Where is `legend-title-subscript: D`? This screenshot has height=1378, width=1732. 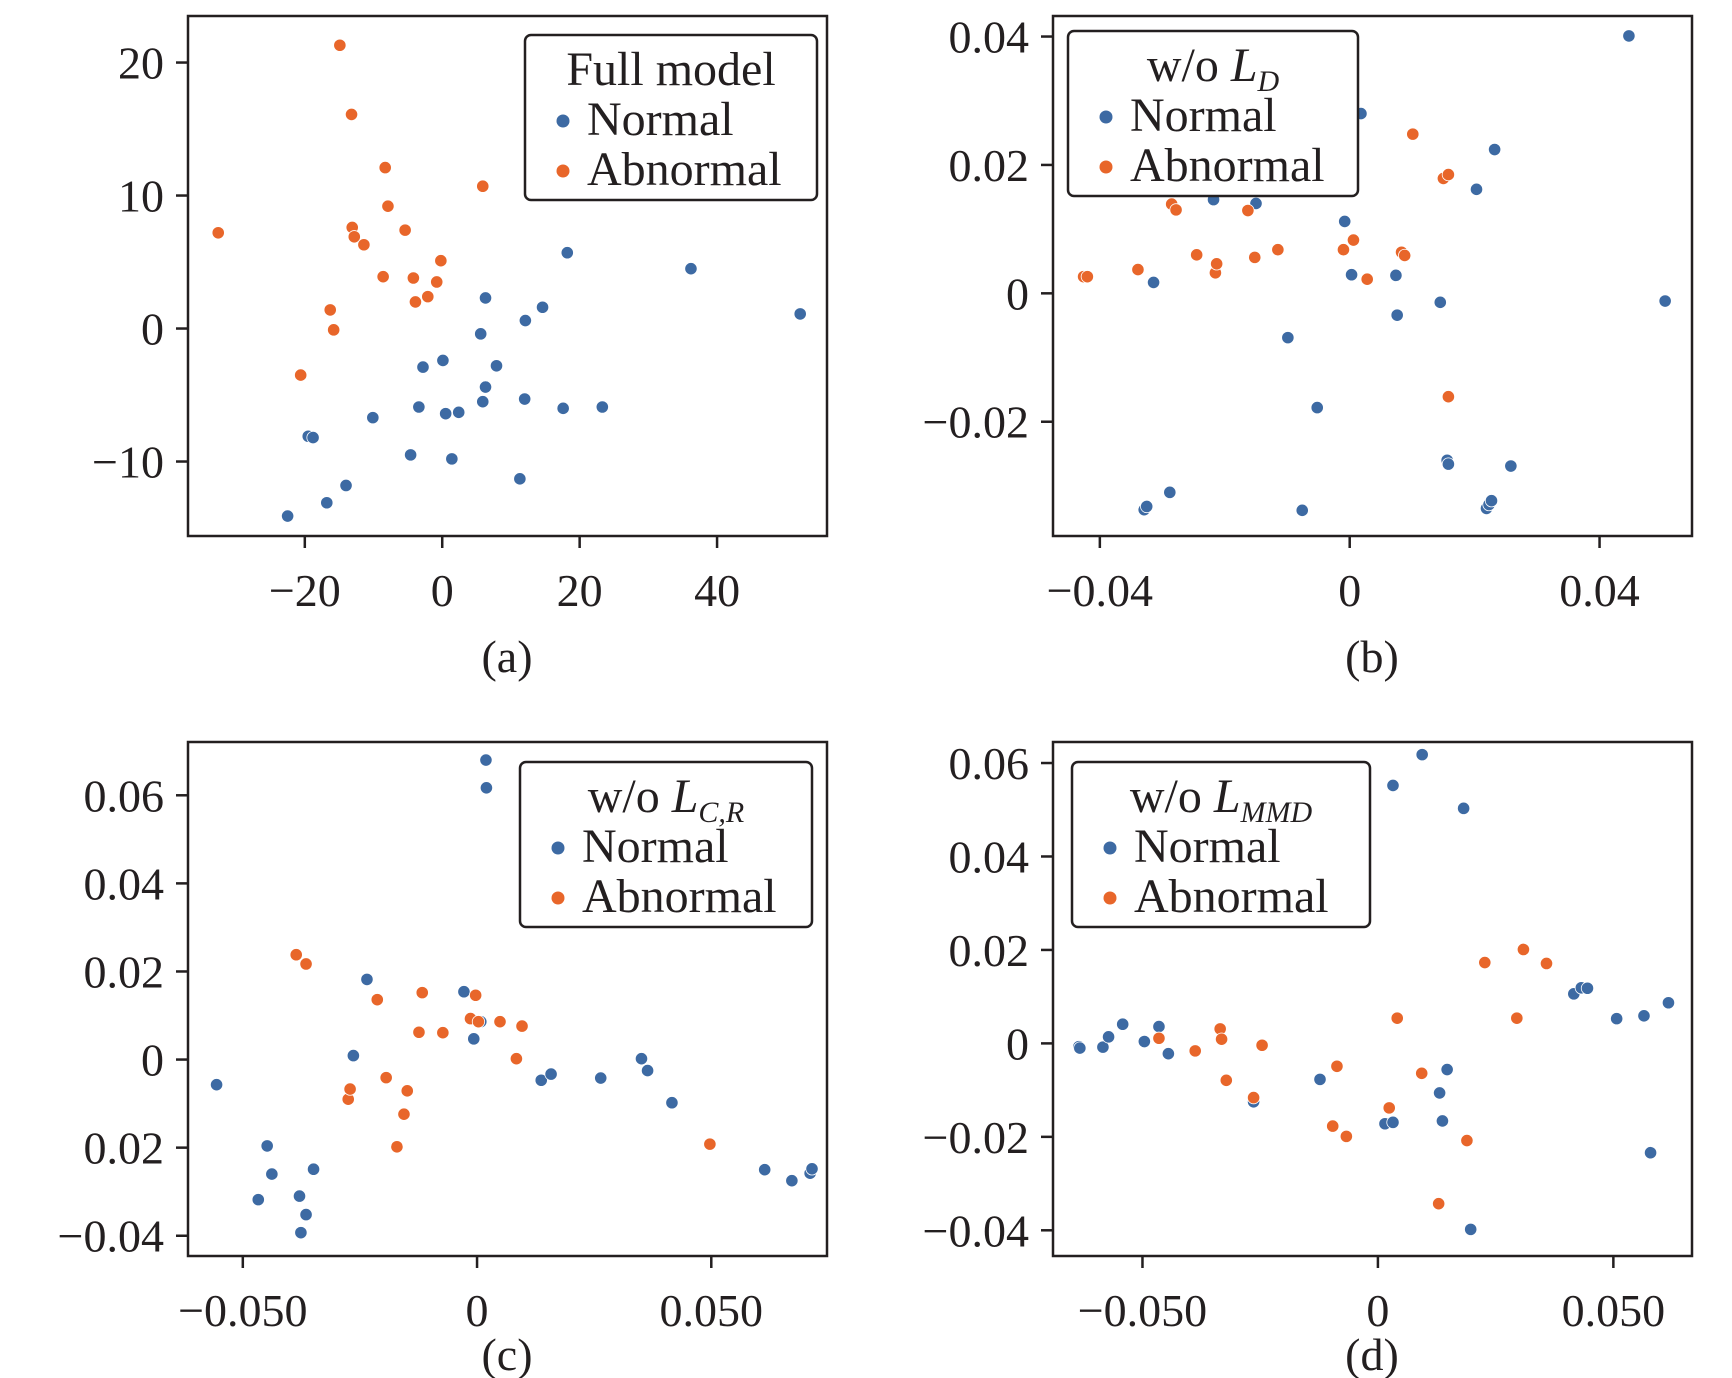
legend-title-subscript: D is located at coordinates (1268, 81).